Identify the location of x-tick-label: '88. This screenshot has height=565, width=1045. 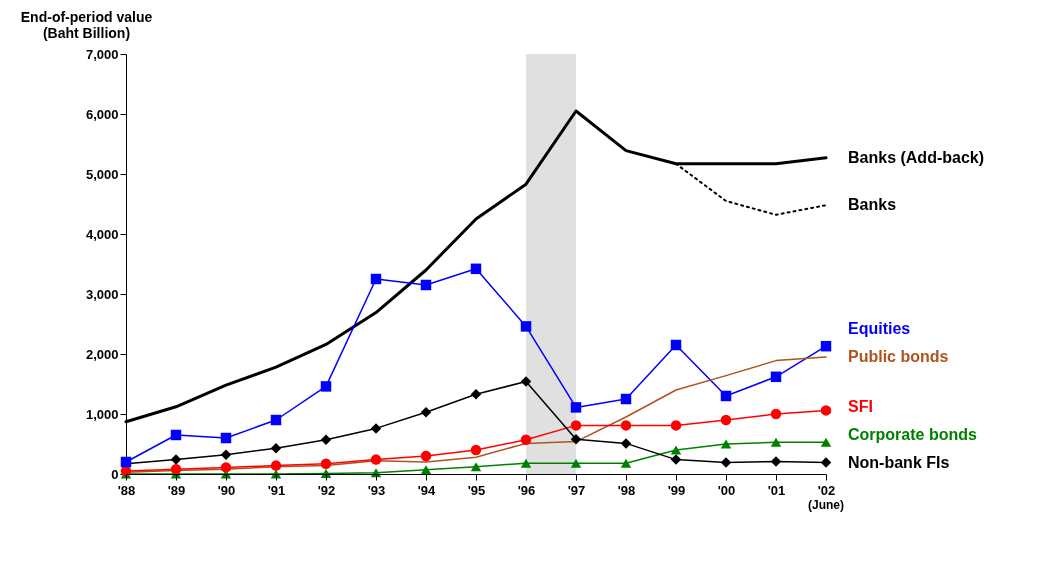
(126, 490).